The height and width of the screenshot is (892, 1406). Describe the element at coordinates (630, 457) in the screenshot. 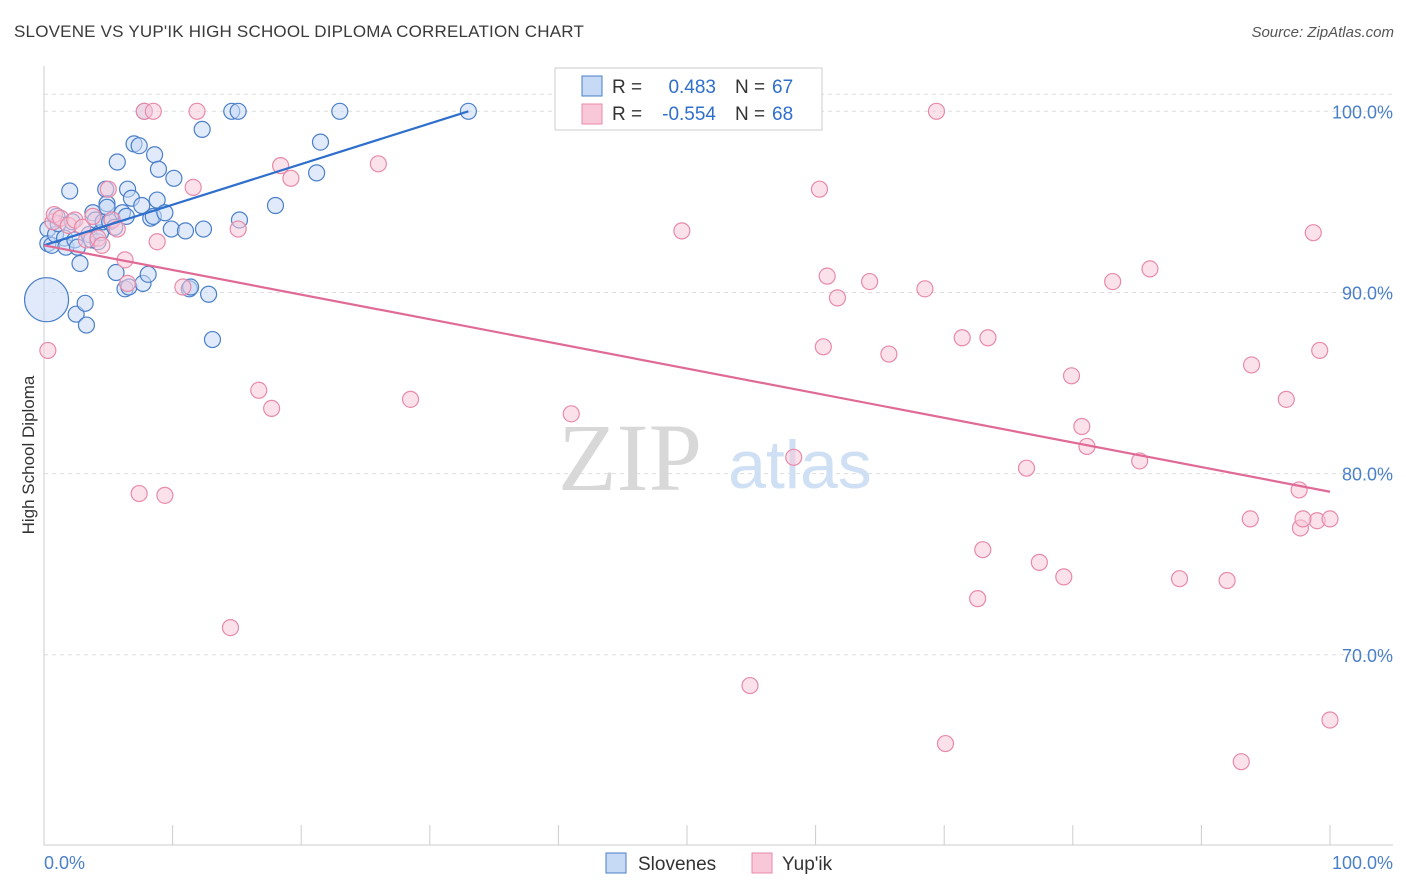

I see `watermark-zip: ZIP` at that location.